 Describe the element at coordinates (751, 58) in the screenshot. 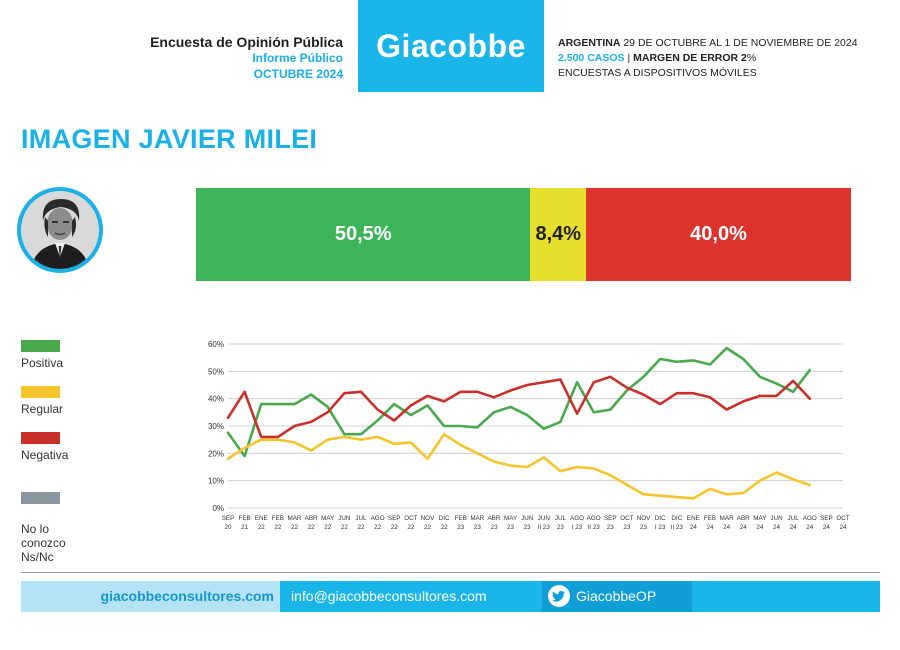

I see `margin-unit: %` at that location.